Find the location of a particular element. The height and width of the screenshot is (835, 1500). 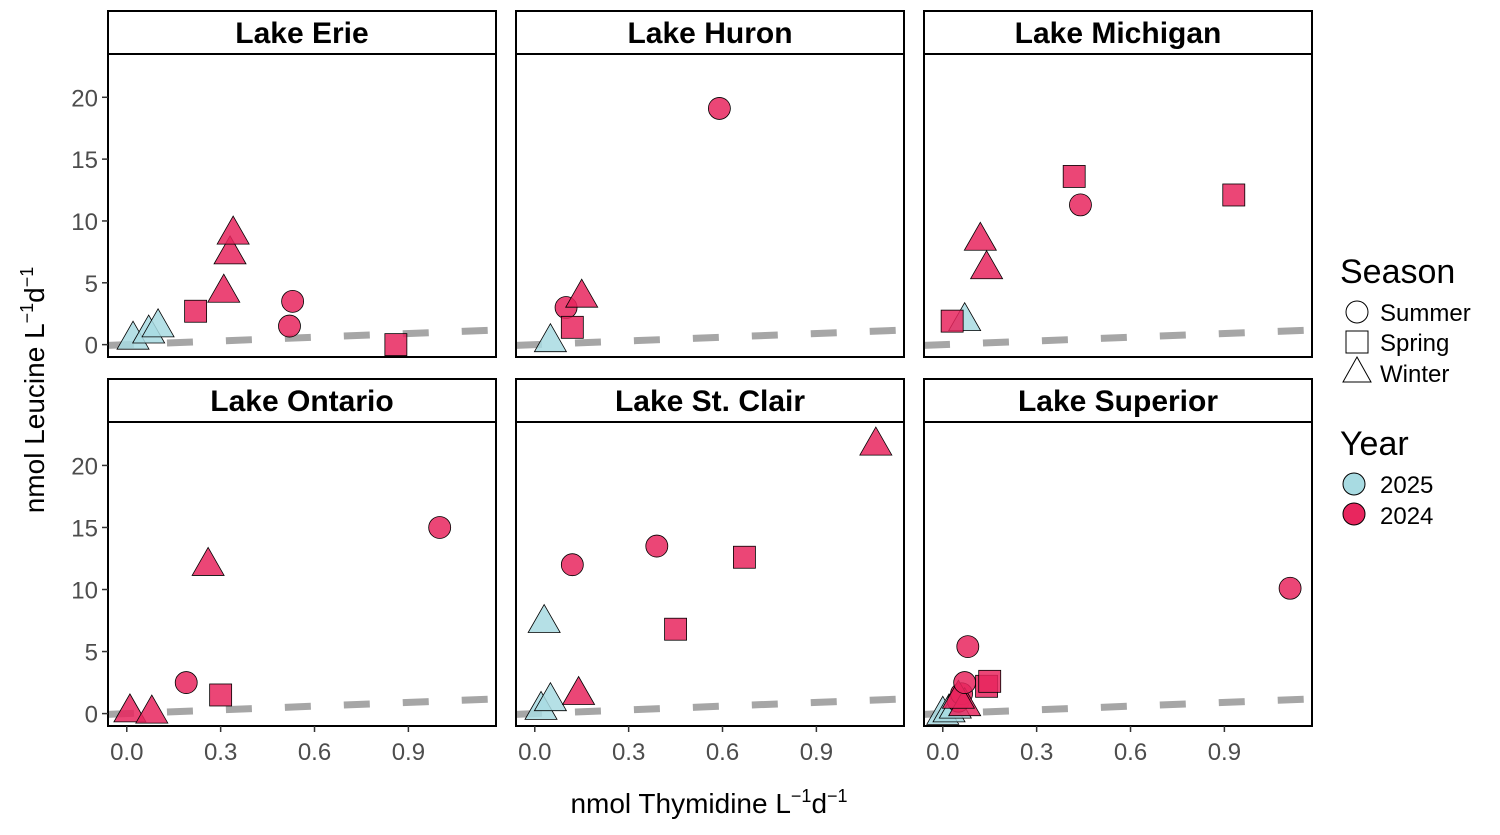

panel-lake-erie: Lake Erie is located at coordinates (302, 184).